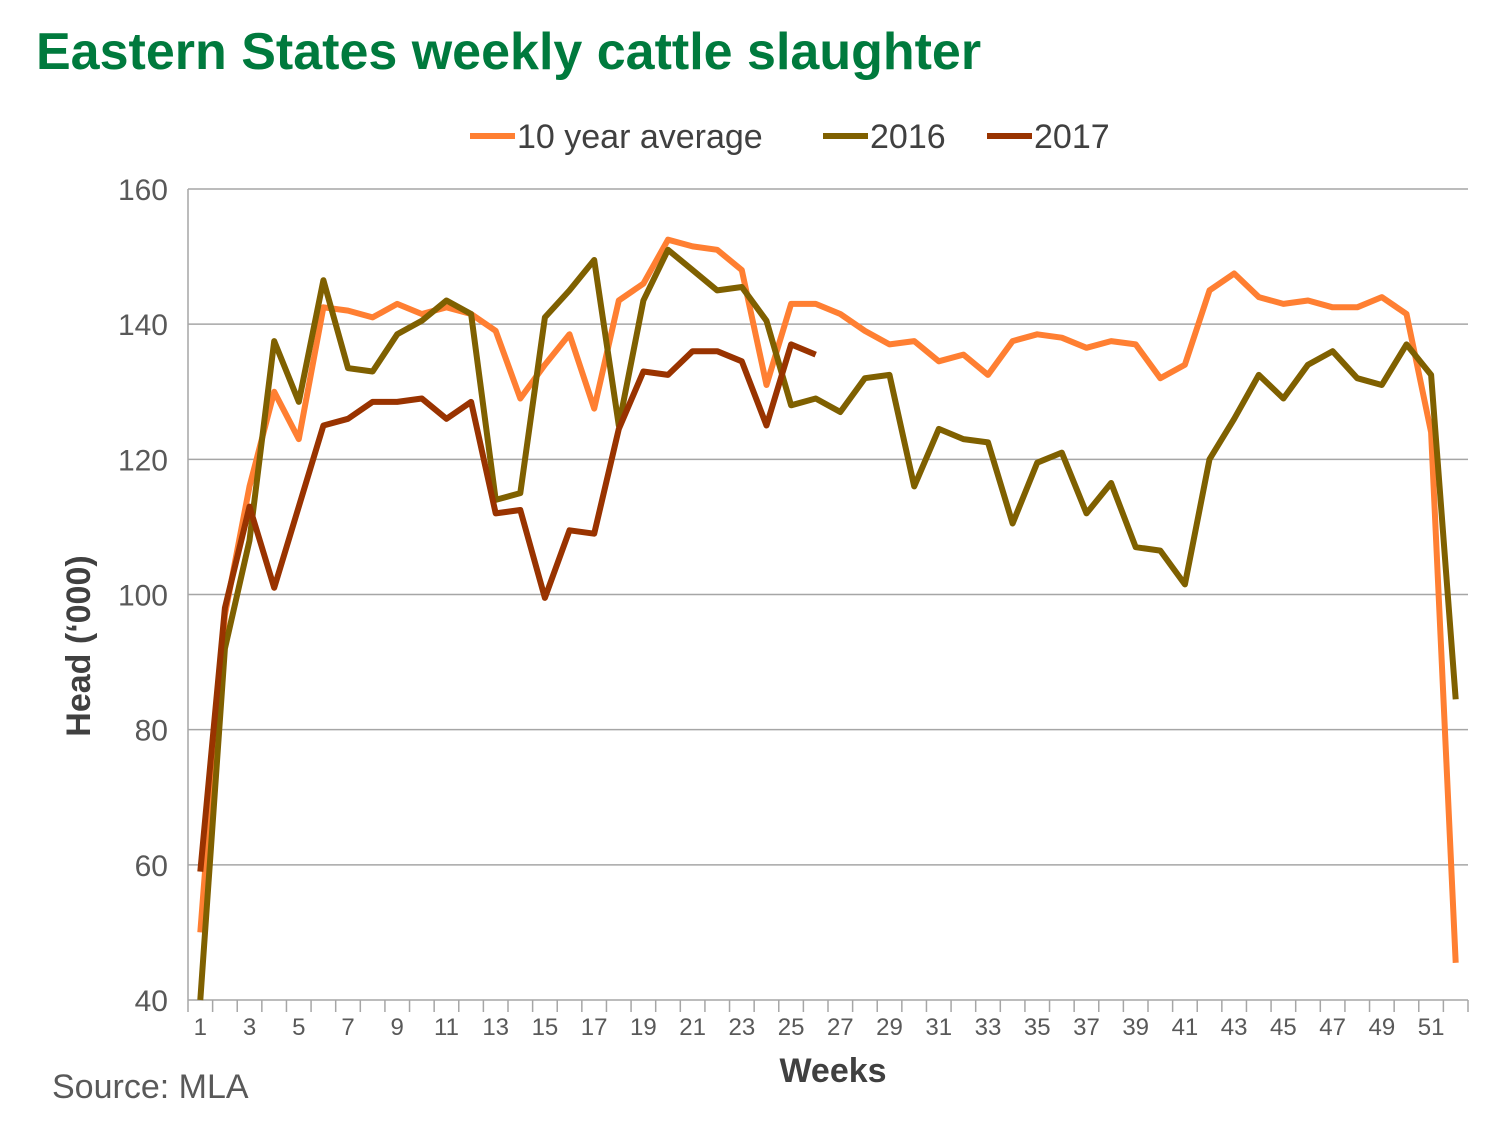 The image size is (1498, 1132). Describe the element at coordinates (1072, 137) in the screenshot. I see `legend-label: 2017` at that location.